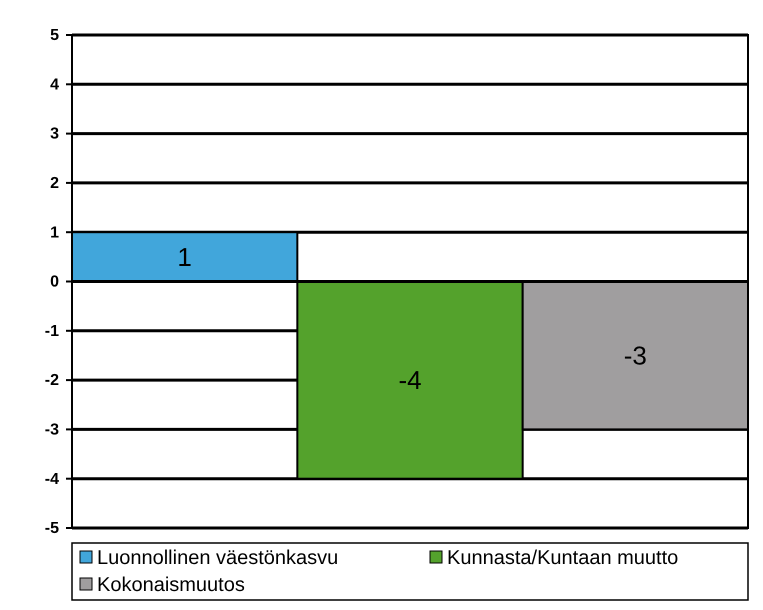 This screenshot has width=763, height=610. Describe the element at coordinates (55, 183) in the screenshot. I see `y-tick-label: 2` at that location.